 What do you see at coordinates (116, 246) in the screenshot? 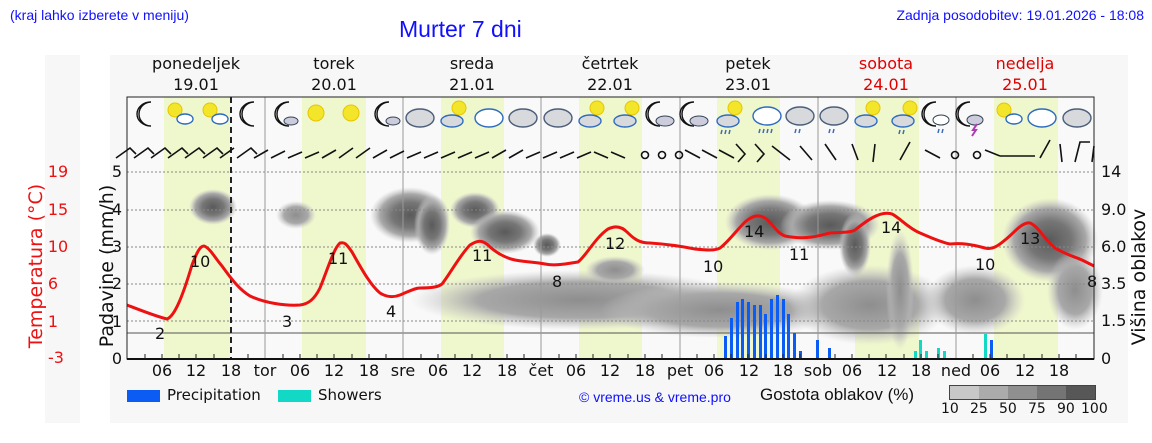
I see `precipitation-tick: 3` at bounding box center [116, 246].